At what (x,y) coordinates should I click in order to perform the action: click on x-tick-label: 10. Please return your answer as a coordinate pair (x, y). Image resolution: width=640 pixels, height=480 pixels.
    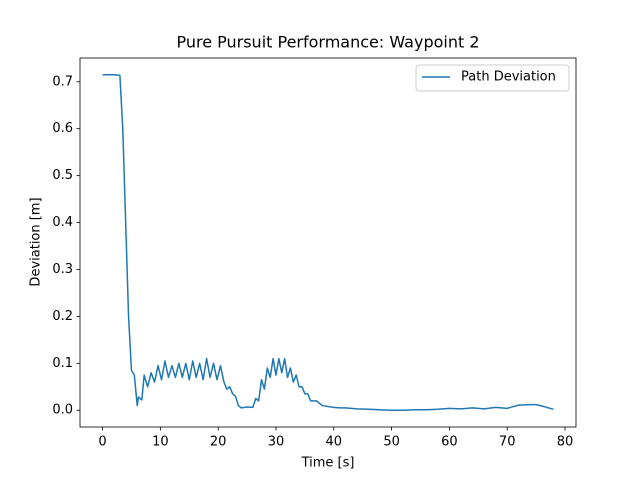
    Looking at the image, I should click on (160, 442).